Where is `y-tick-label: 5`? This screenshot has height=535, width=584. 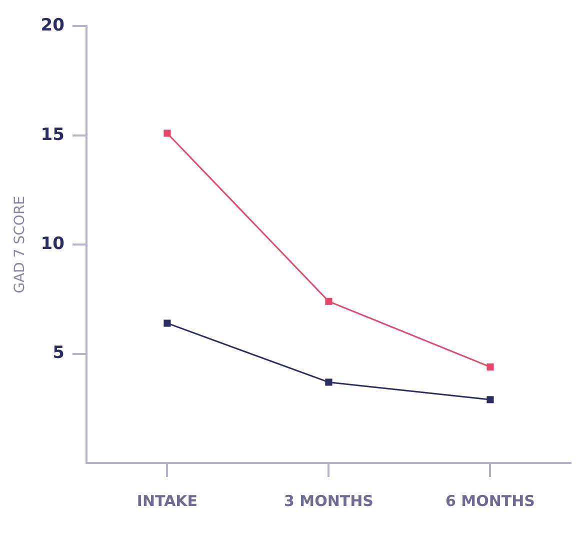 y-tick-label: 5 is located at coordinates (58, 353).